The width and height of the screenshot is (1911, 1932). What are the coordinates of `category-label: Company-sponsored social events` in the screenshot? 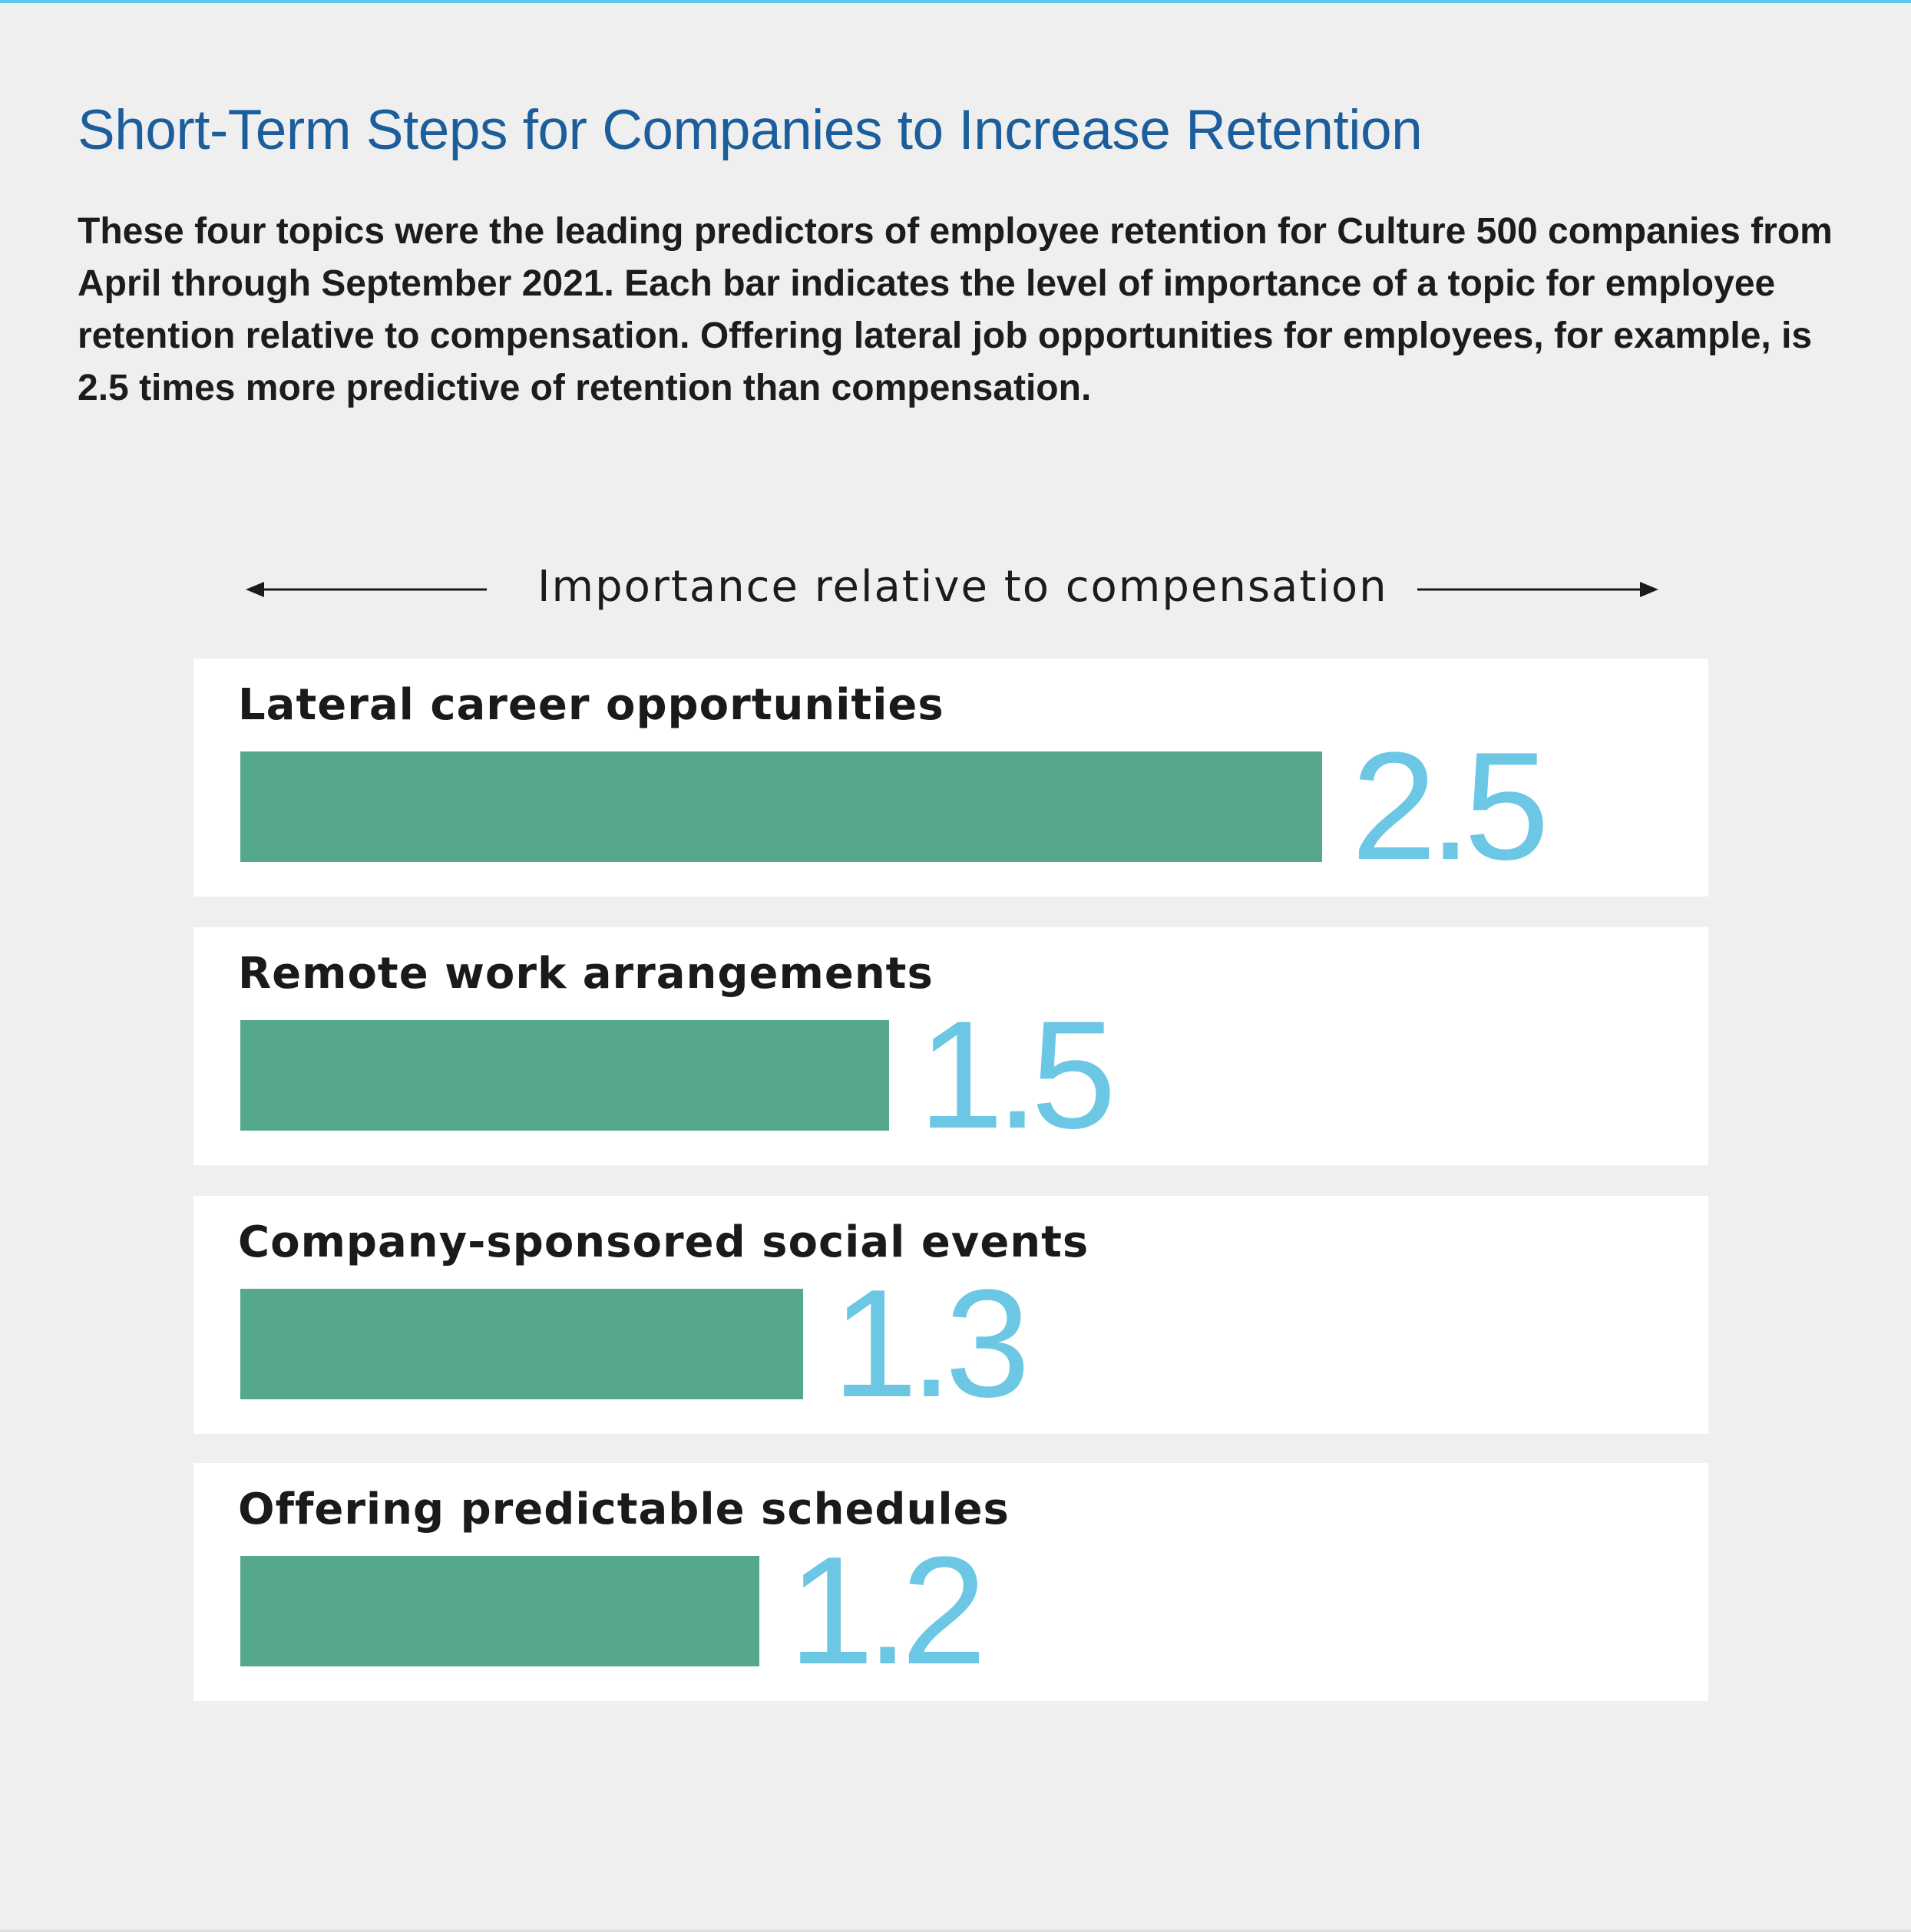 It's located at (663, 1242).